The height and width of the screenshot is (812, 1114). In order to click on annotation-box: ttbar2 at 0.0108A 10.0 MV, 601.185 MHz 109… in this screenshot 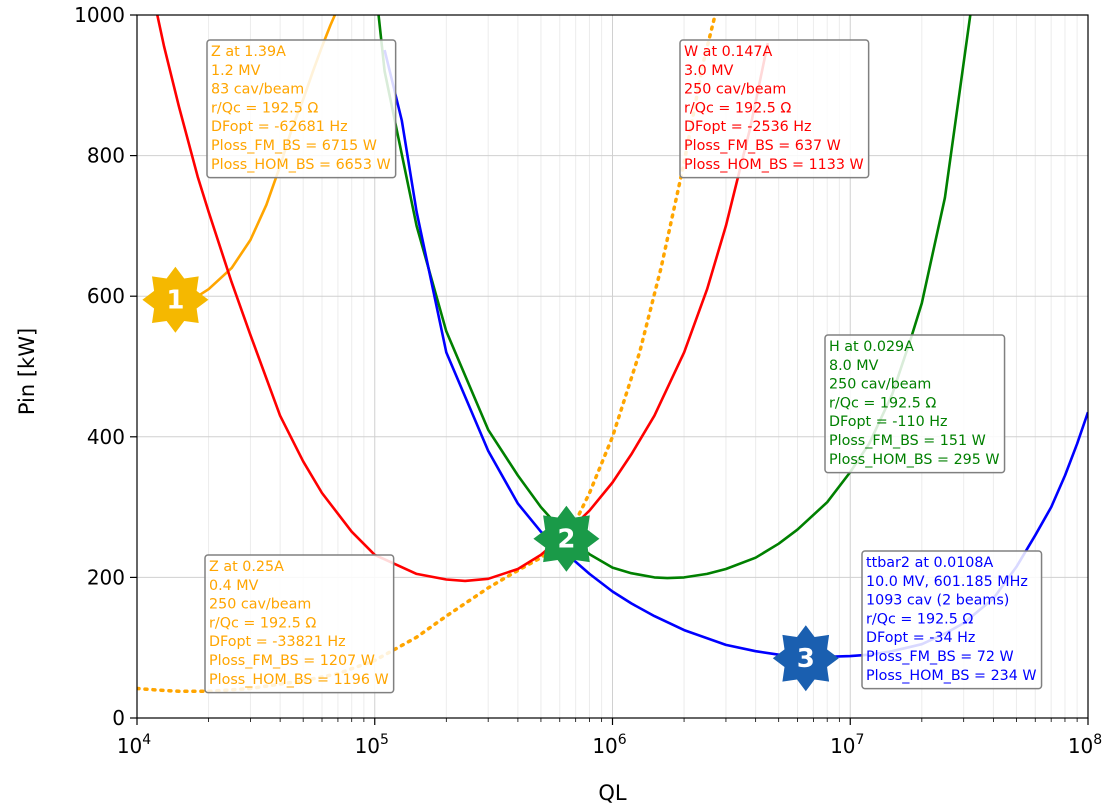, I will do `click(952, 620)`.